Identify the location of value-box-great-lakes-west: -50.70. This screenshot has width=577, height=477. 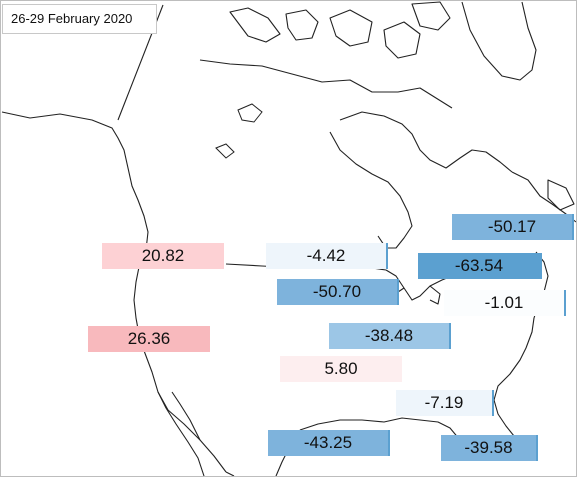
(338, 292).